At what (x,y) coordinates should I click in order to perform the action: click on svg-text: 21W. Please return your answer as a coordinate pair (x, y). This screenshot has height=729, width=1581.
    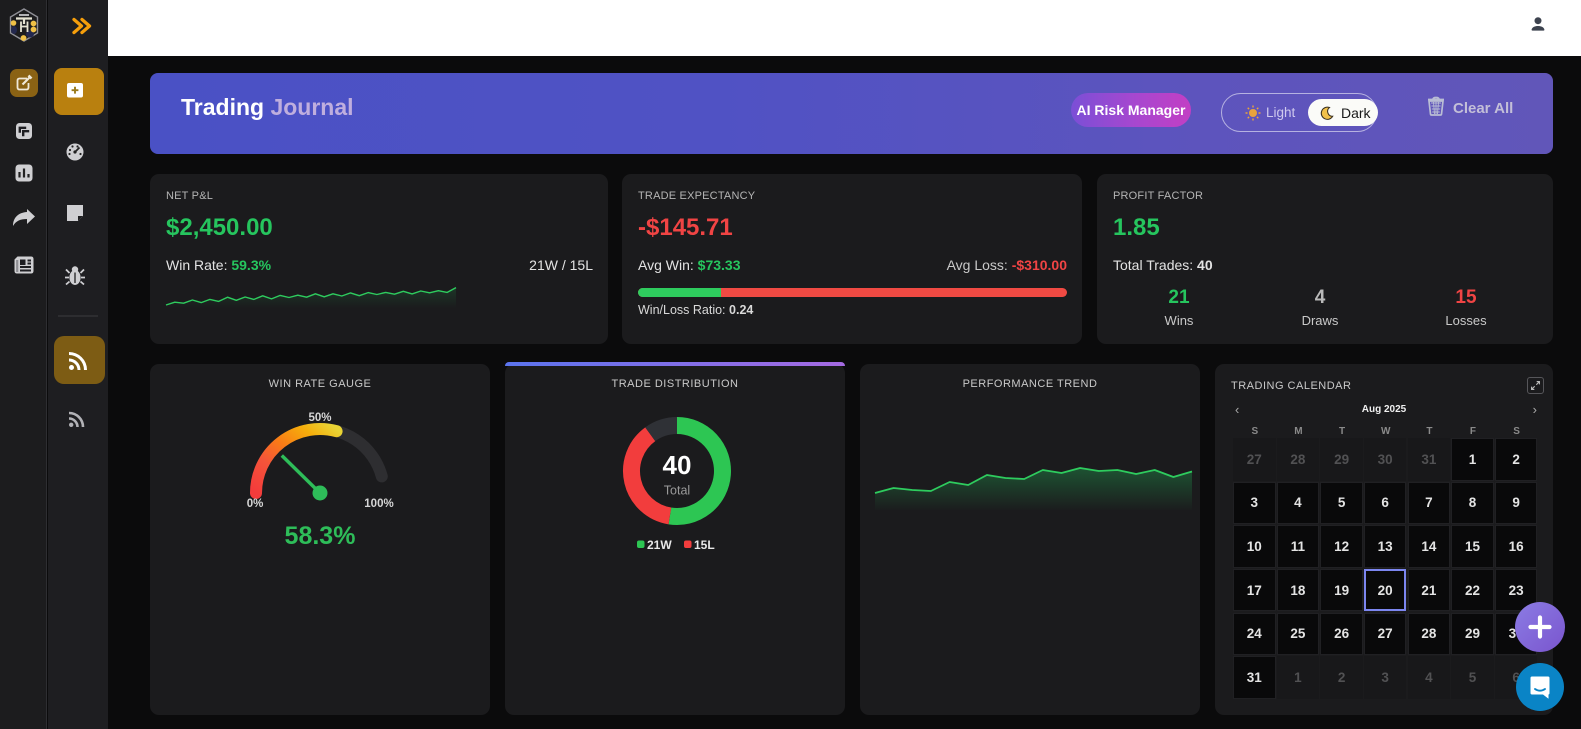
    Looking at the image, I should click on (659, 545).